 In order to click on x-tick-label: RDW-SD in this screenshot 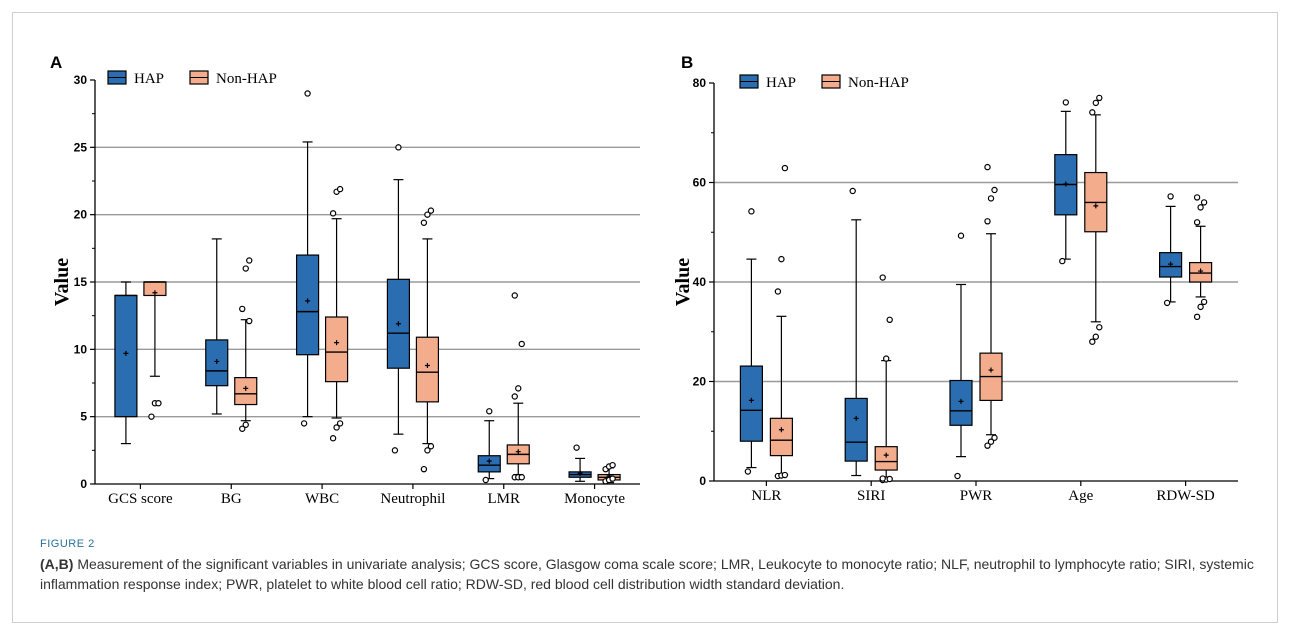, I will do `click(1185, 496)`.